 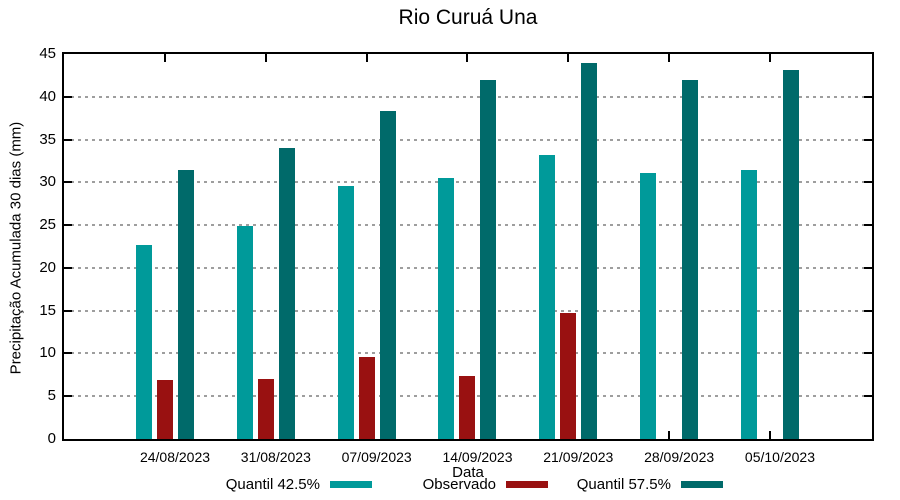 I want to click on x-tick-top-24-08-2023, so click(x=165, y=58).